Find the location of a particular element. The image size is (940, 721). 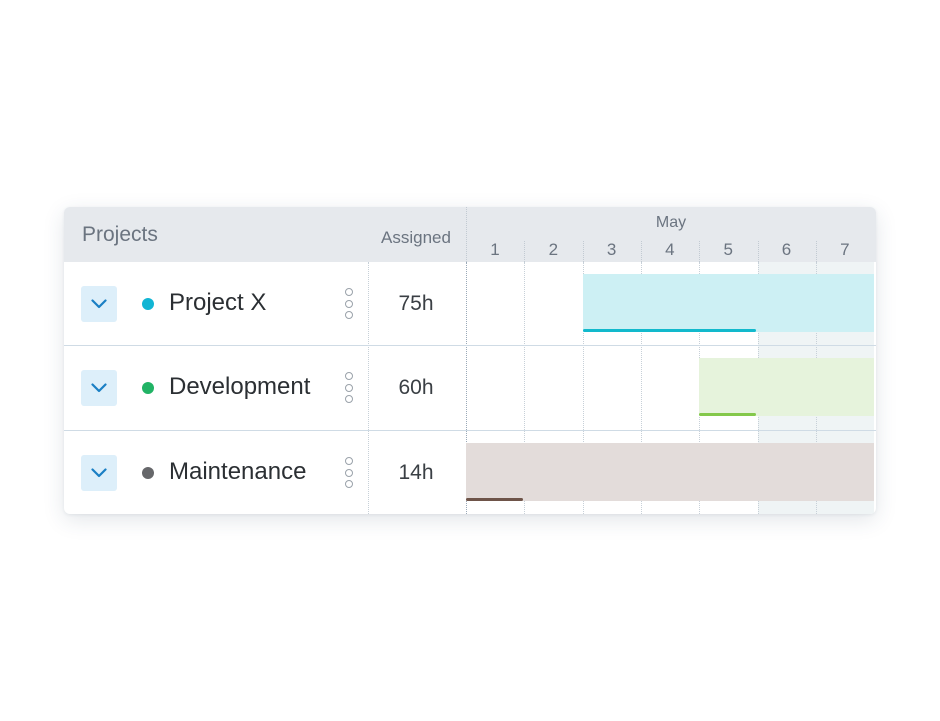

timeline-start-divider is located at coordinates (466, 388).